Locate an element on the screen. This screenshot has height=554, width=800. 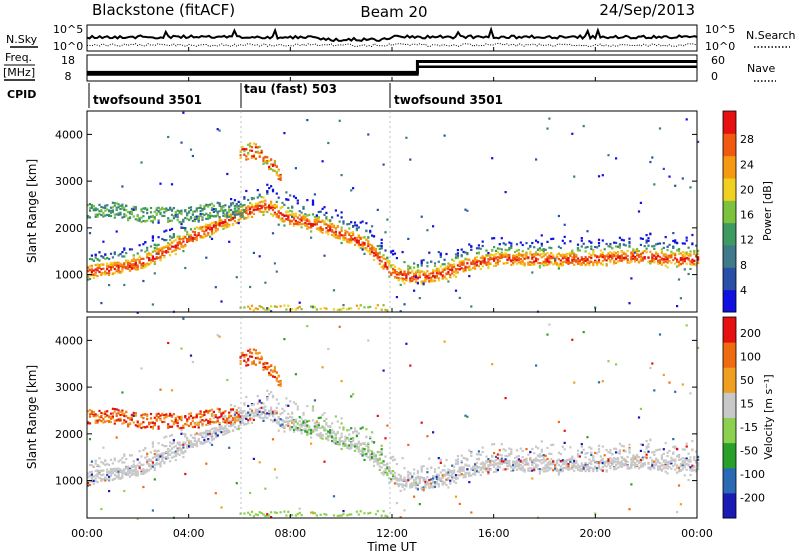
cpid-segment-1: twofsound 3501 is located at coordinates (147, 100).